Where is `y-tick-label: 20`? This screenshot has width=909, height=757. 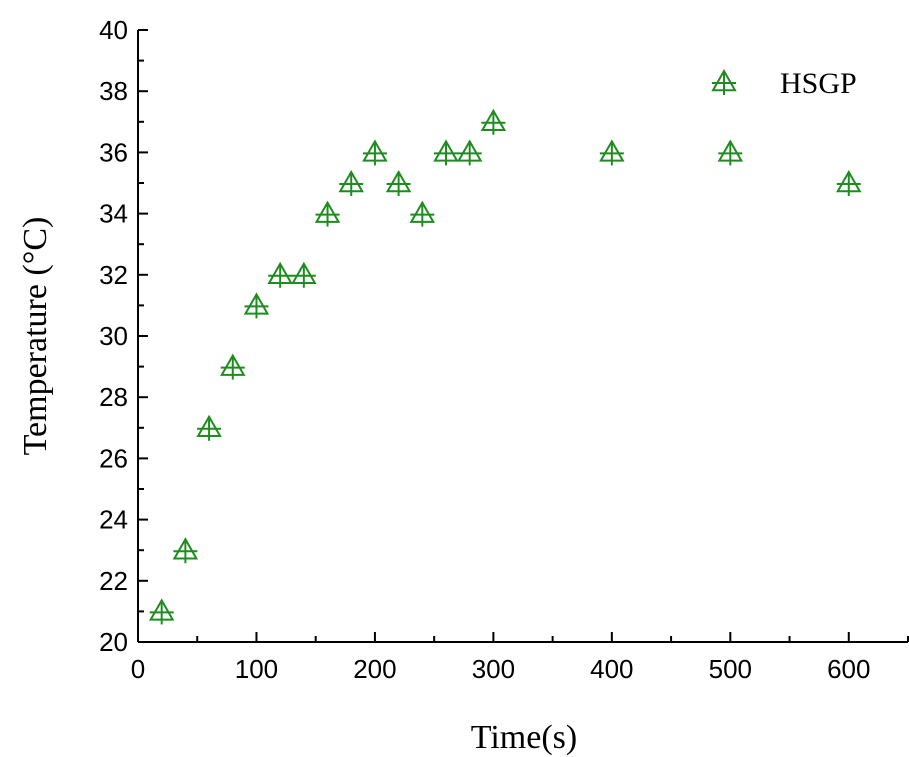
y-tick-label: 20 is located at coordinates (113, 642).